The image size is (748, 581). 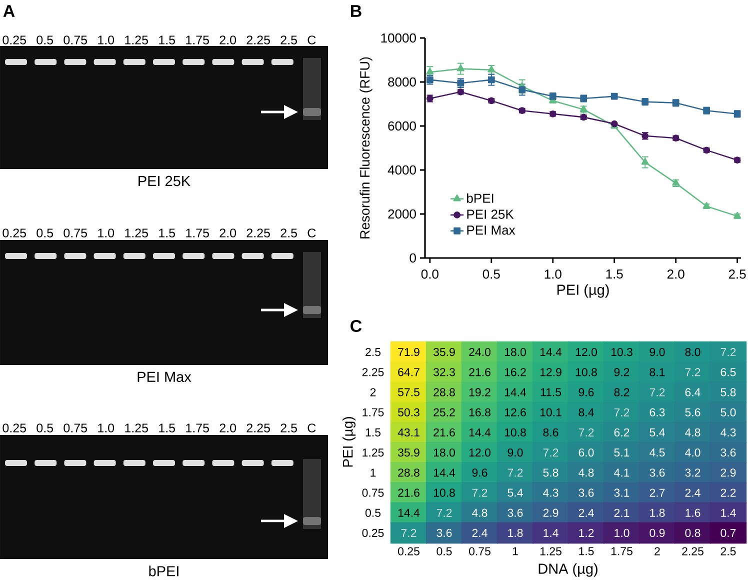 What do you see at coordinates (409, 392) in the screenshot?
I see `data-label: 57.5` at bounding box center [409, 392].